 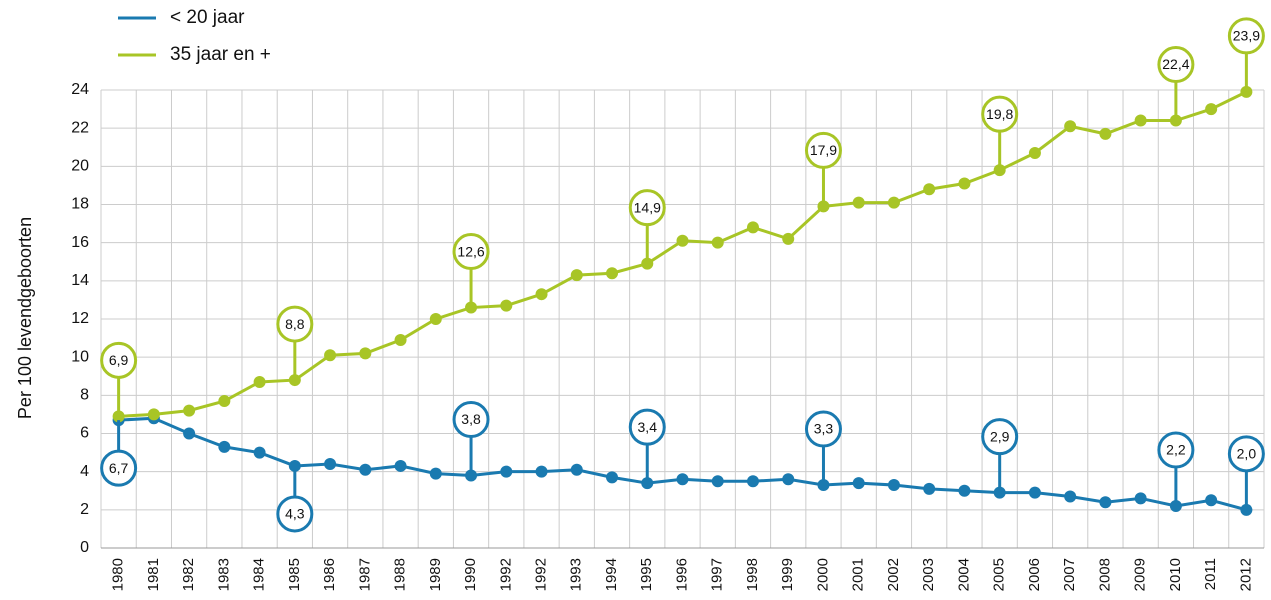 What do you see at coordinates (80, 356) in the screenshot?
I see `y-tick-label: 10` at bounding box center [80, 356].